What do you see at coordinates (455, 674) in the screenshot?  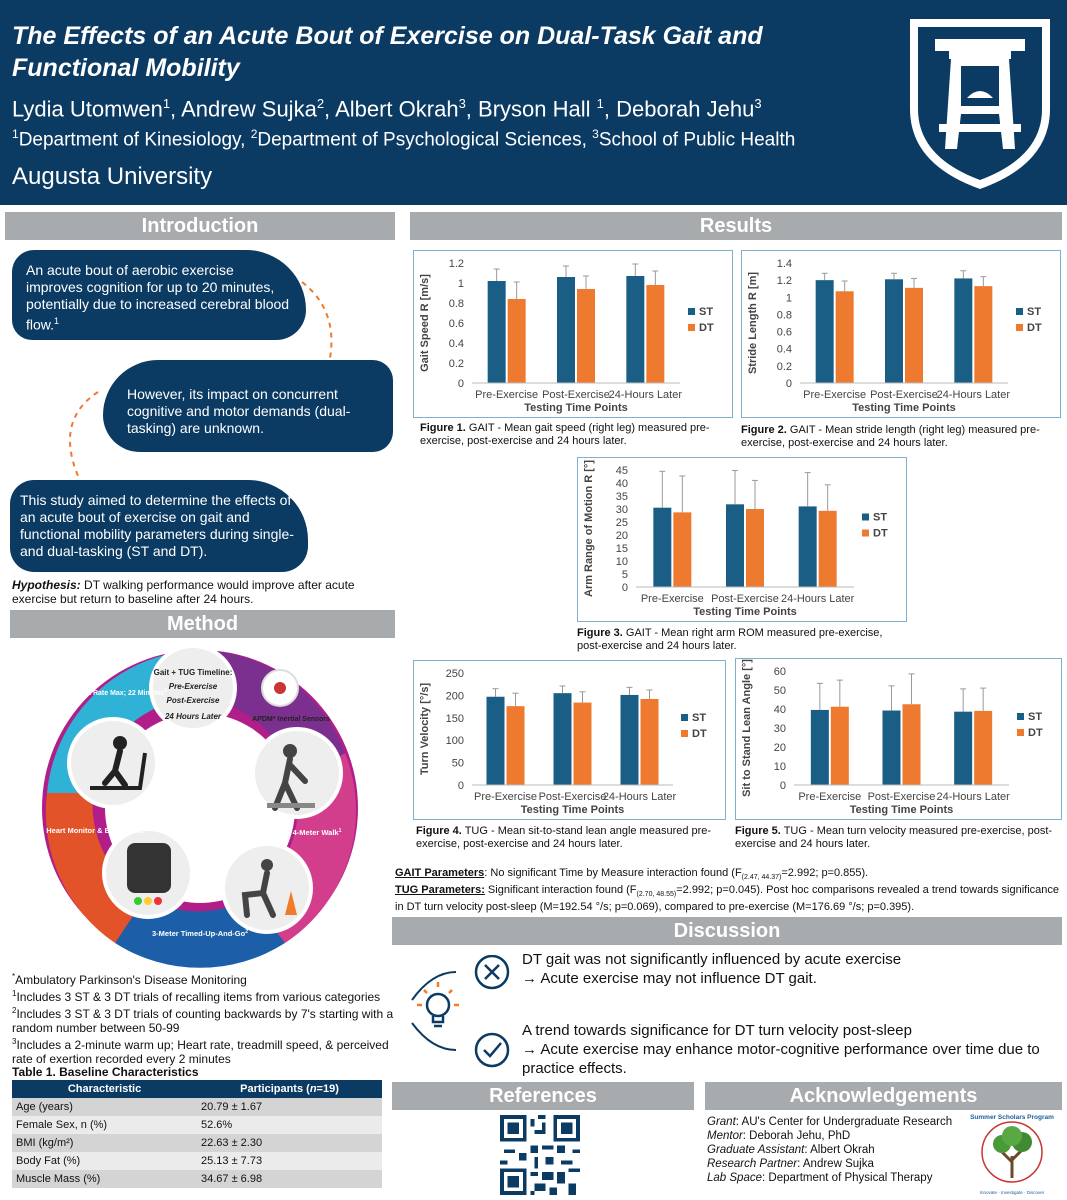 I see `y-tick-label: 250` at bounding box center [455, 674].